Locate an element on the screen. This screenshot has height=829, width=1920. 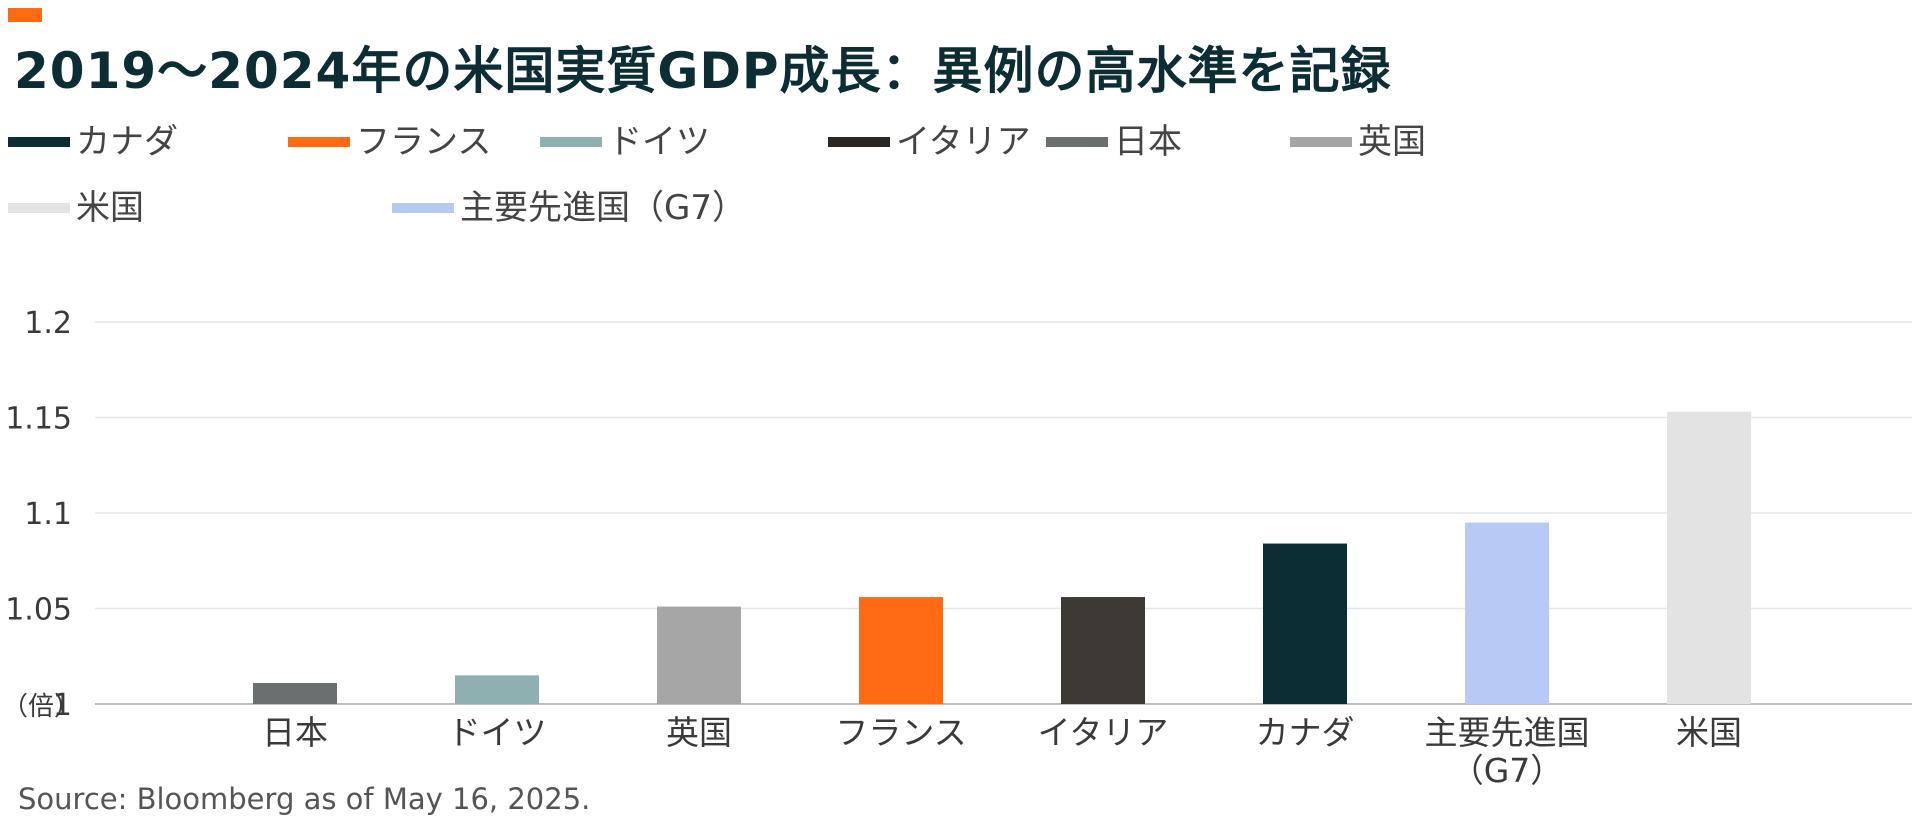
legend-item: 米国 is located at coordinates (76, 208).